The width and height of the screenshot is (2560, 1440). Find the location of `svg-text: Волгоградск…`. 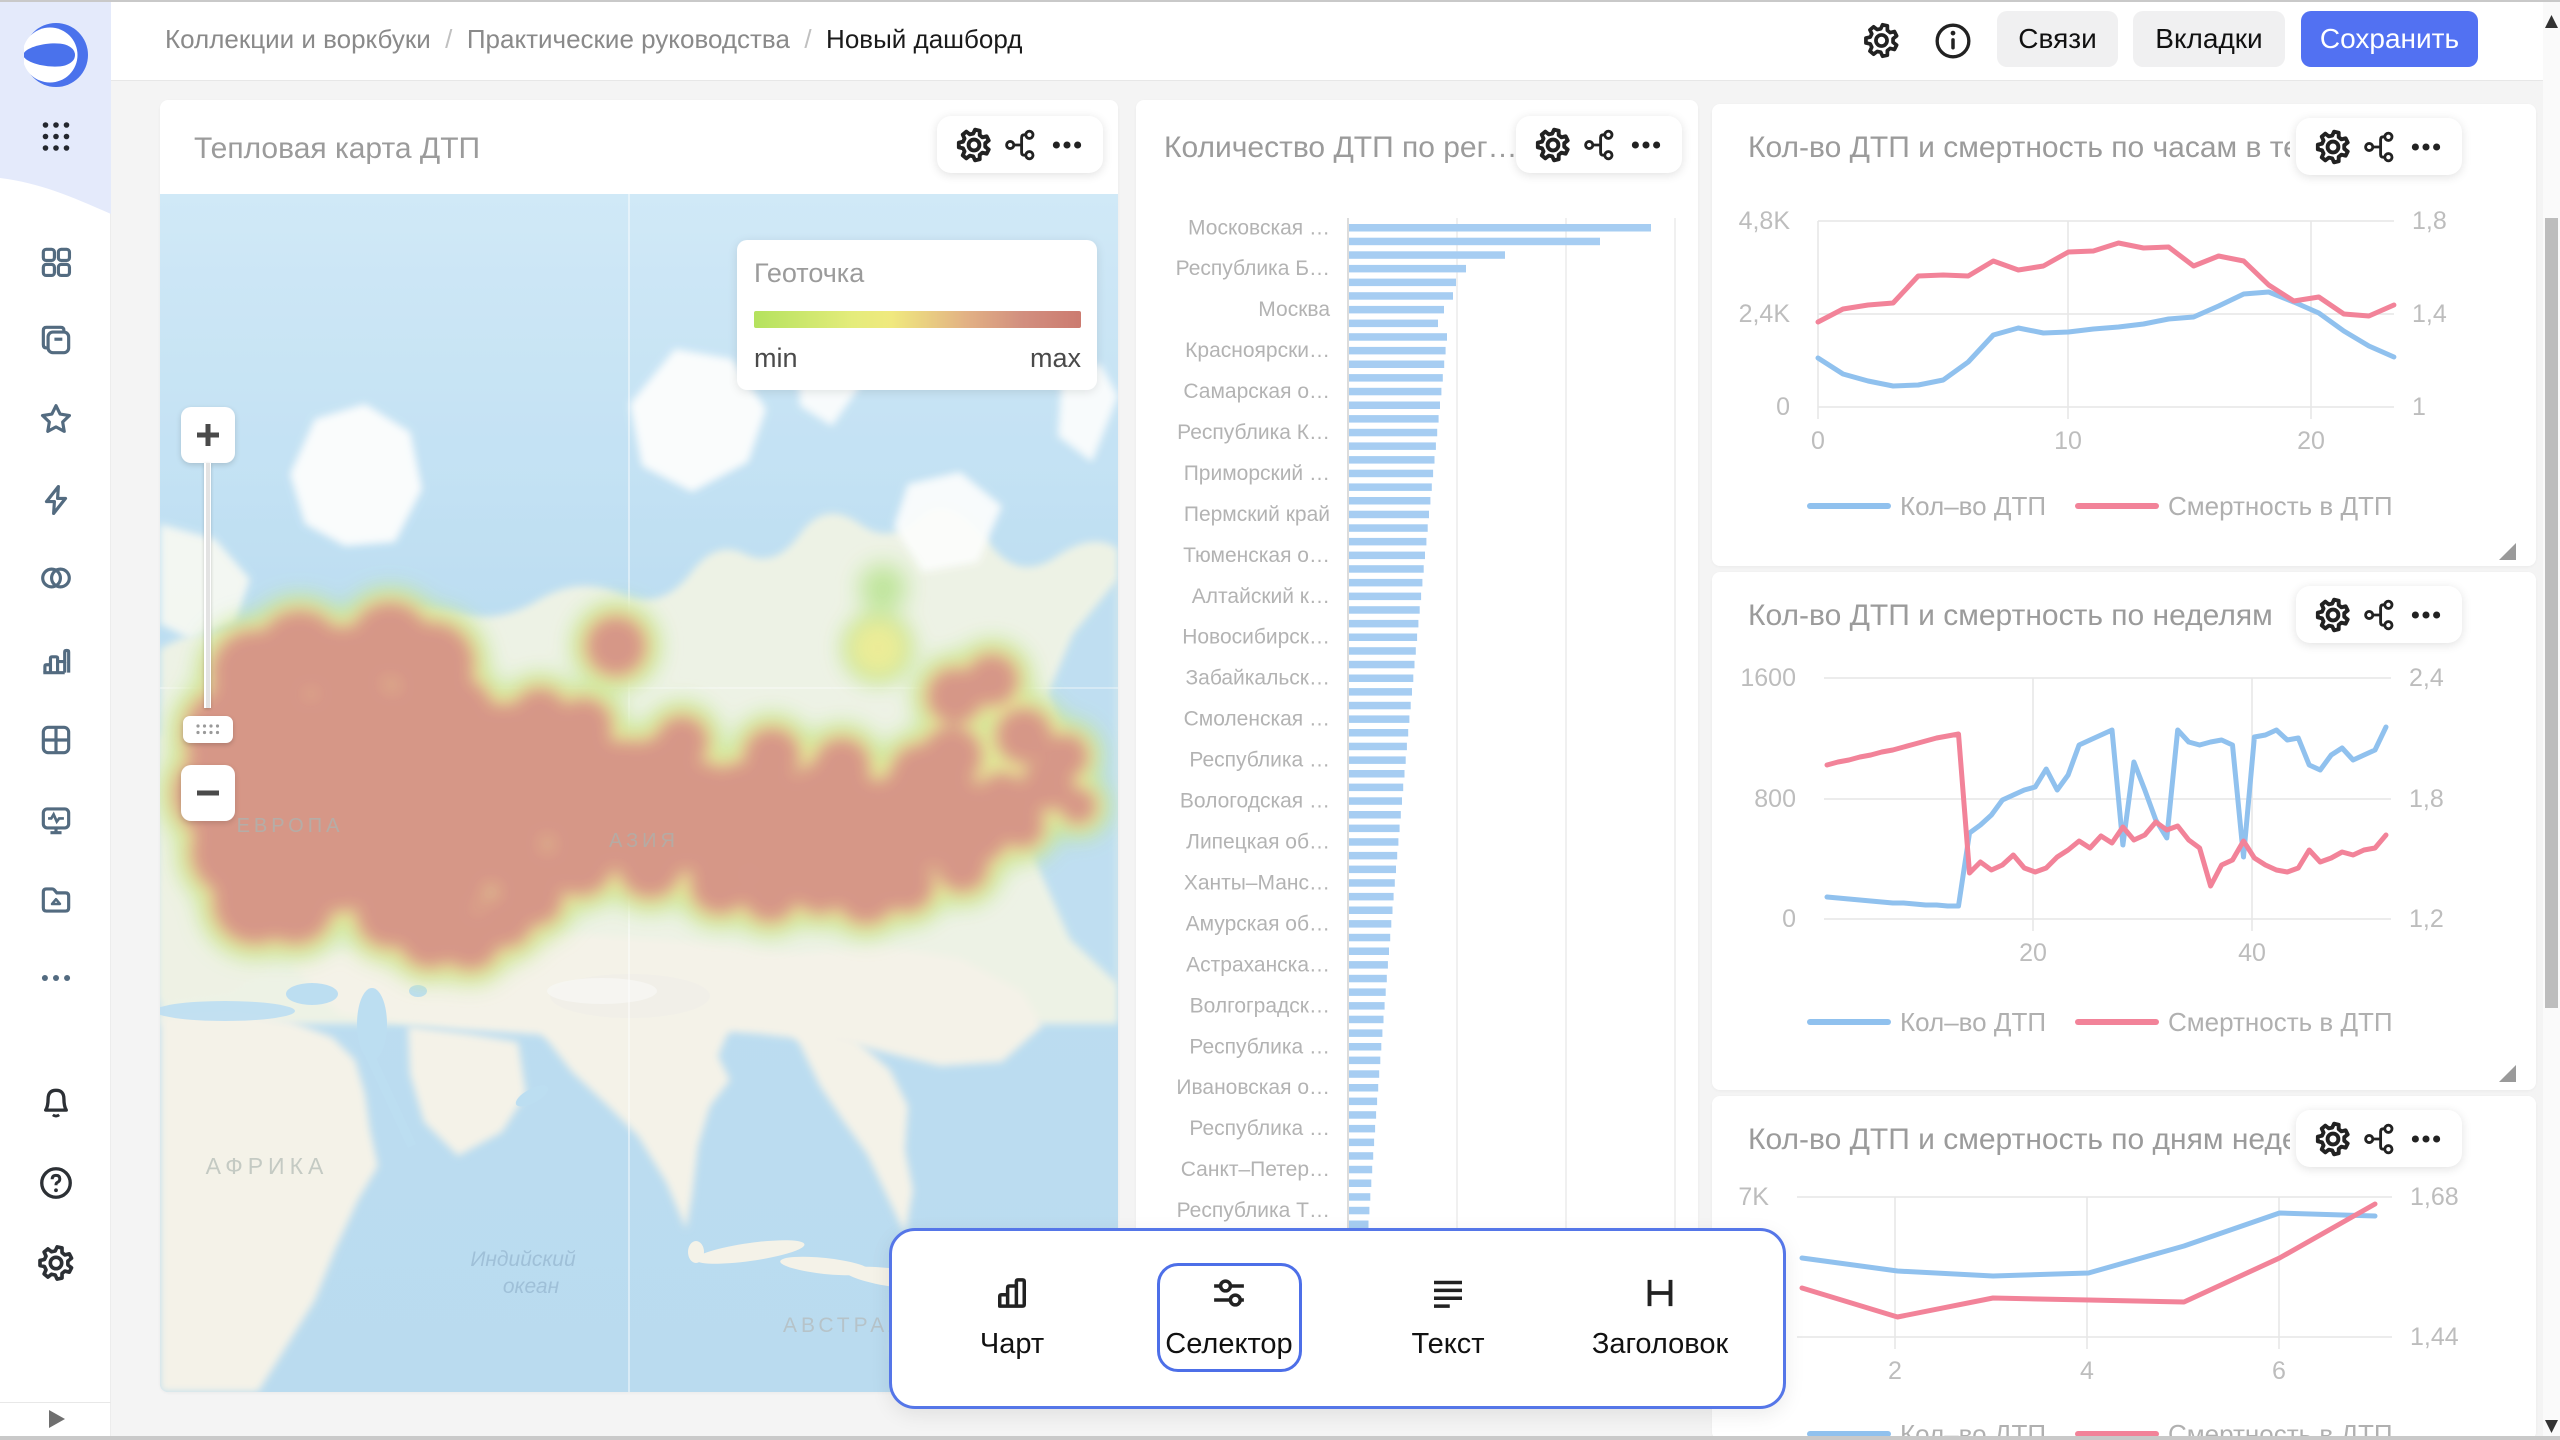

svg-text: Волгоградск… is located at coordinates (1260, 1005).